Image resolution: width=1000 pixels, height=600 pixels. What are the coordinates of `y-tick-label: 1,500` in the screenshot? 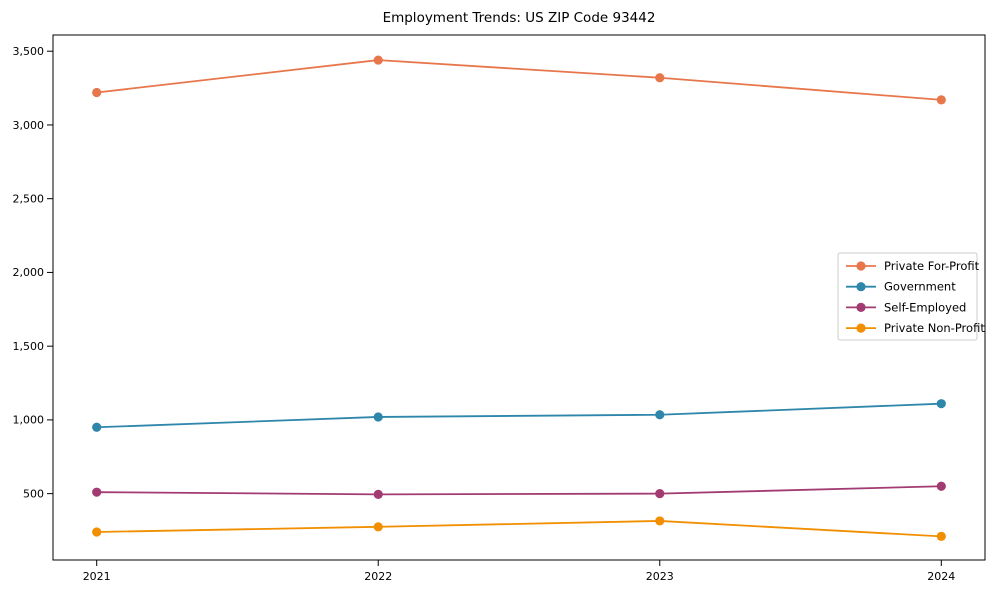 It's located at (29, 346).